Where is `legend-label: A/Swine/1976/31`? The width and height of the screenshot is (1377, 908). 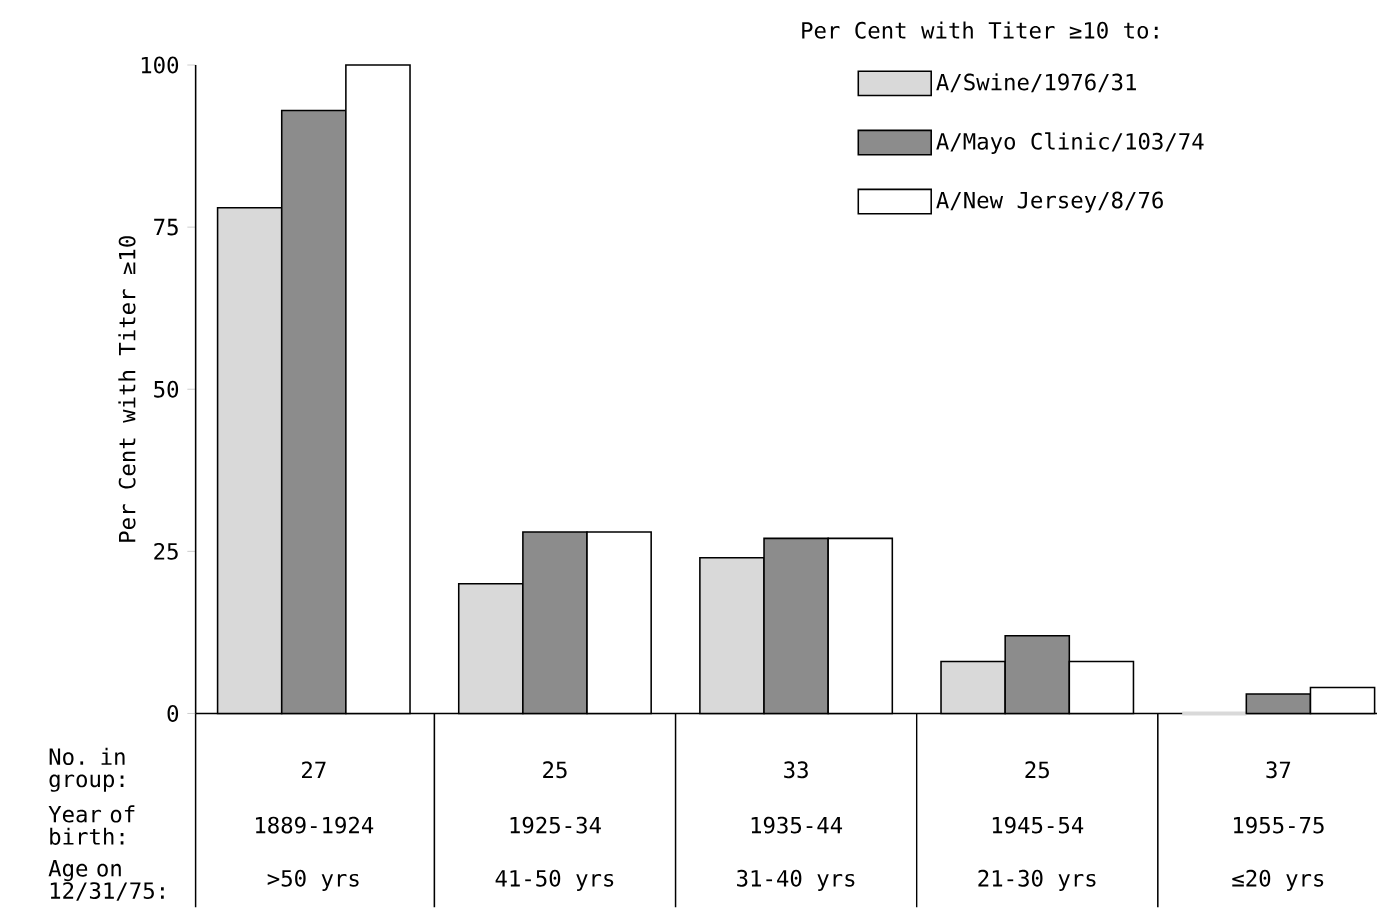 legend-label: A/Swine/1976/31 is located at coordinates (1036, 83).